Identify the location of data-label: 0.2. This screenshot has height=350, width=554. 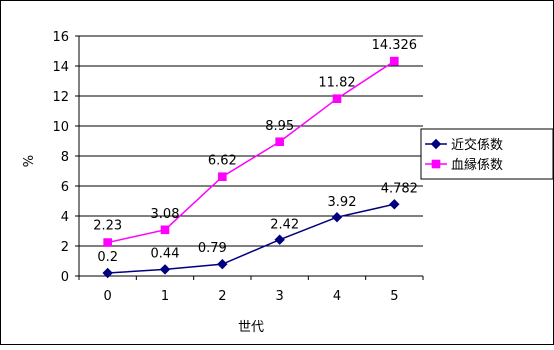
(107, 257).